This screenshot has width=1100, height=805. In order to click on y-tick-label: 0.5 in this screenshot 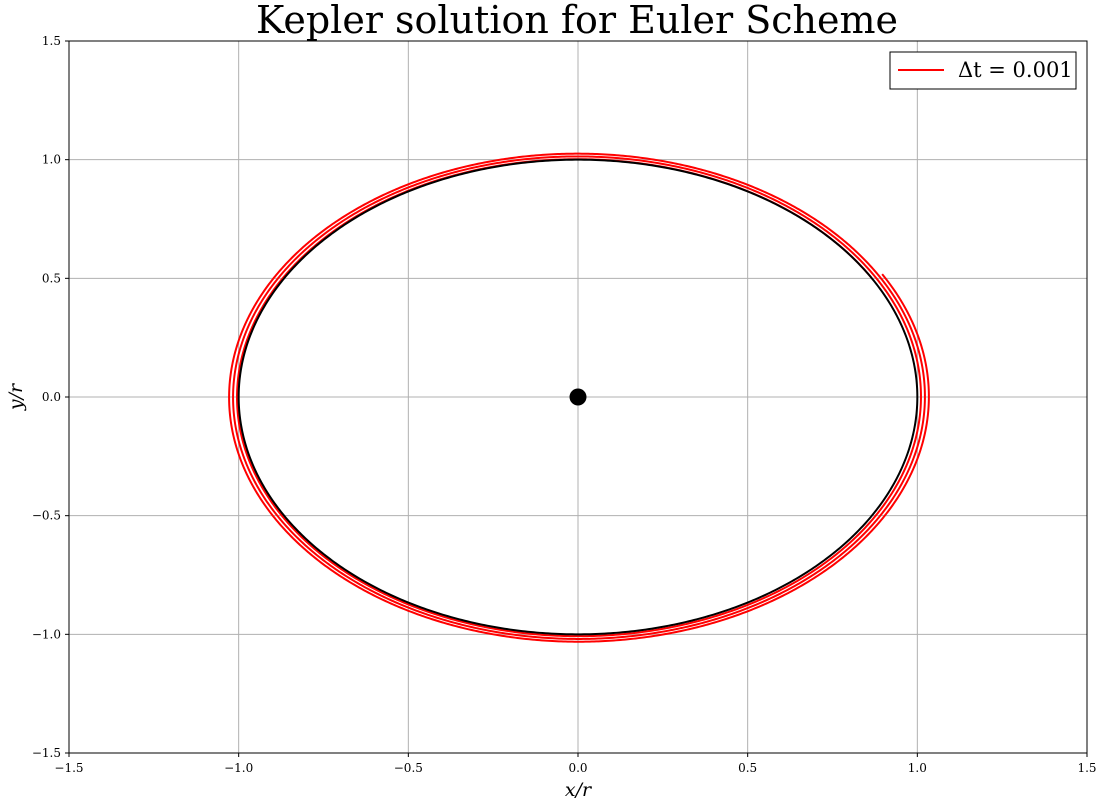, I will do `click(51, 278)`.